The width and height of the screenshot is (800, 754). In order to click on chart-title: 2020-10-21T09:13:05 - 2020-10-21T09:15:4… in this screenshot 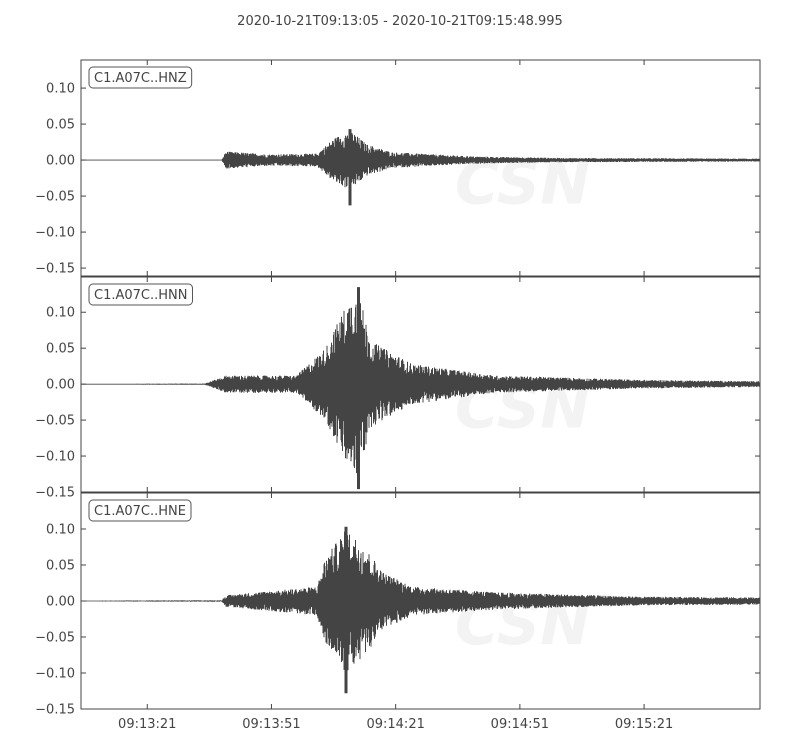, I will do `click(400, 21)`.